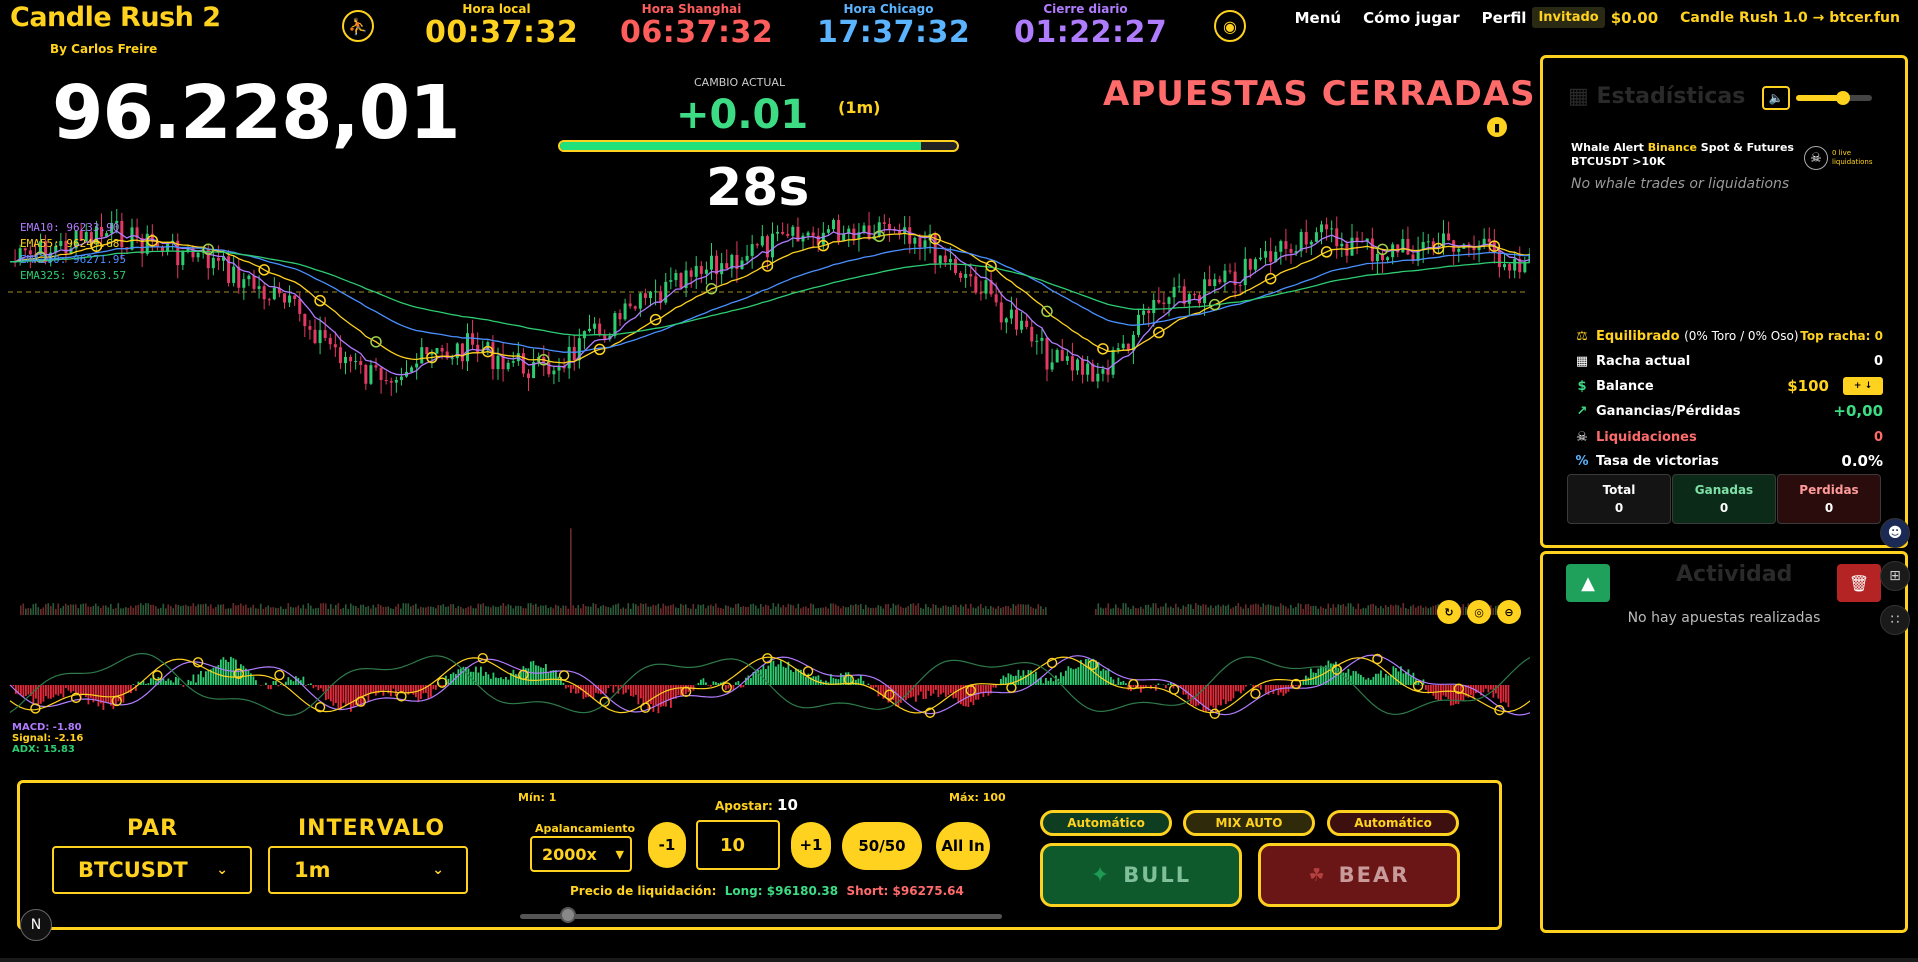  I want to click on pair-select: BTCUSDT ⌄, so click(152, 870).